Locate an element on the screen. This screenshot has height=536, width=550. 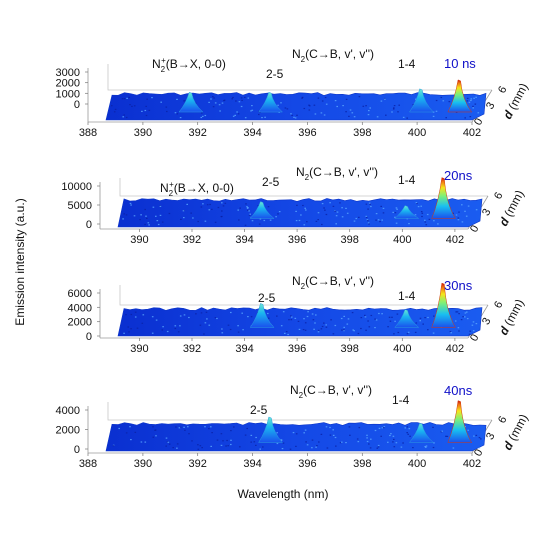
d-tick-label: 3 is located at coordinates (490, 105).